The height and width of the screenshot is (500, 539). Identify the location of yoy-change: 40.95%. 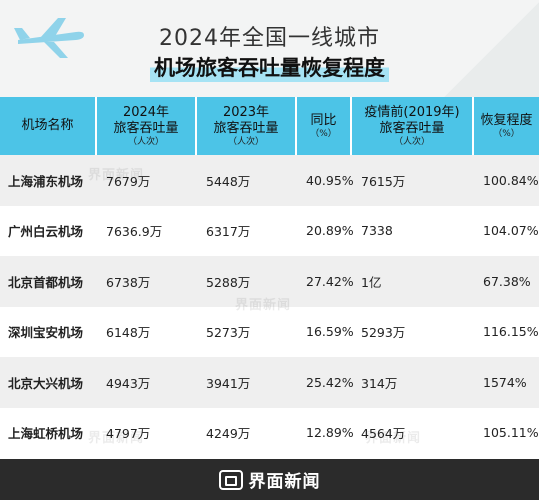
(325, 180).